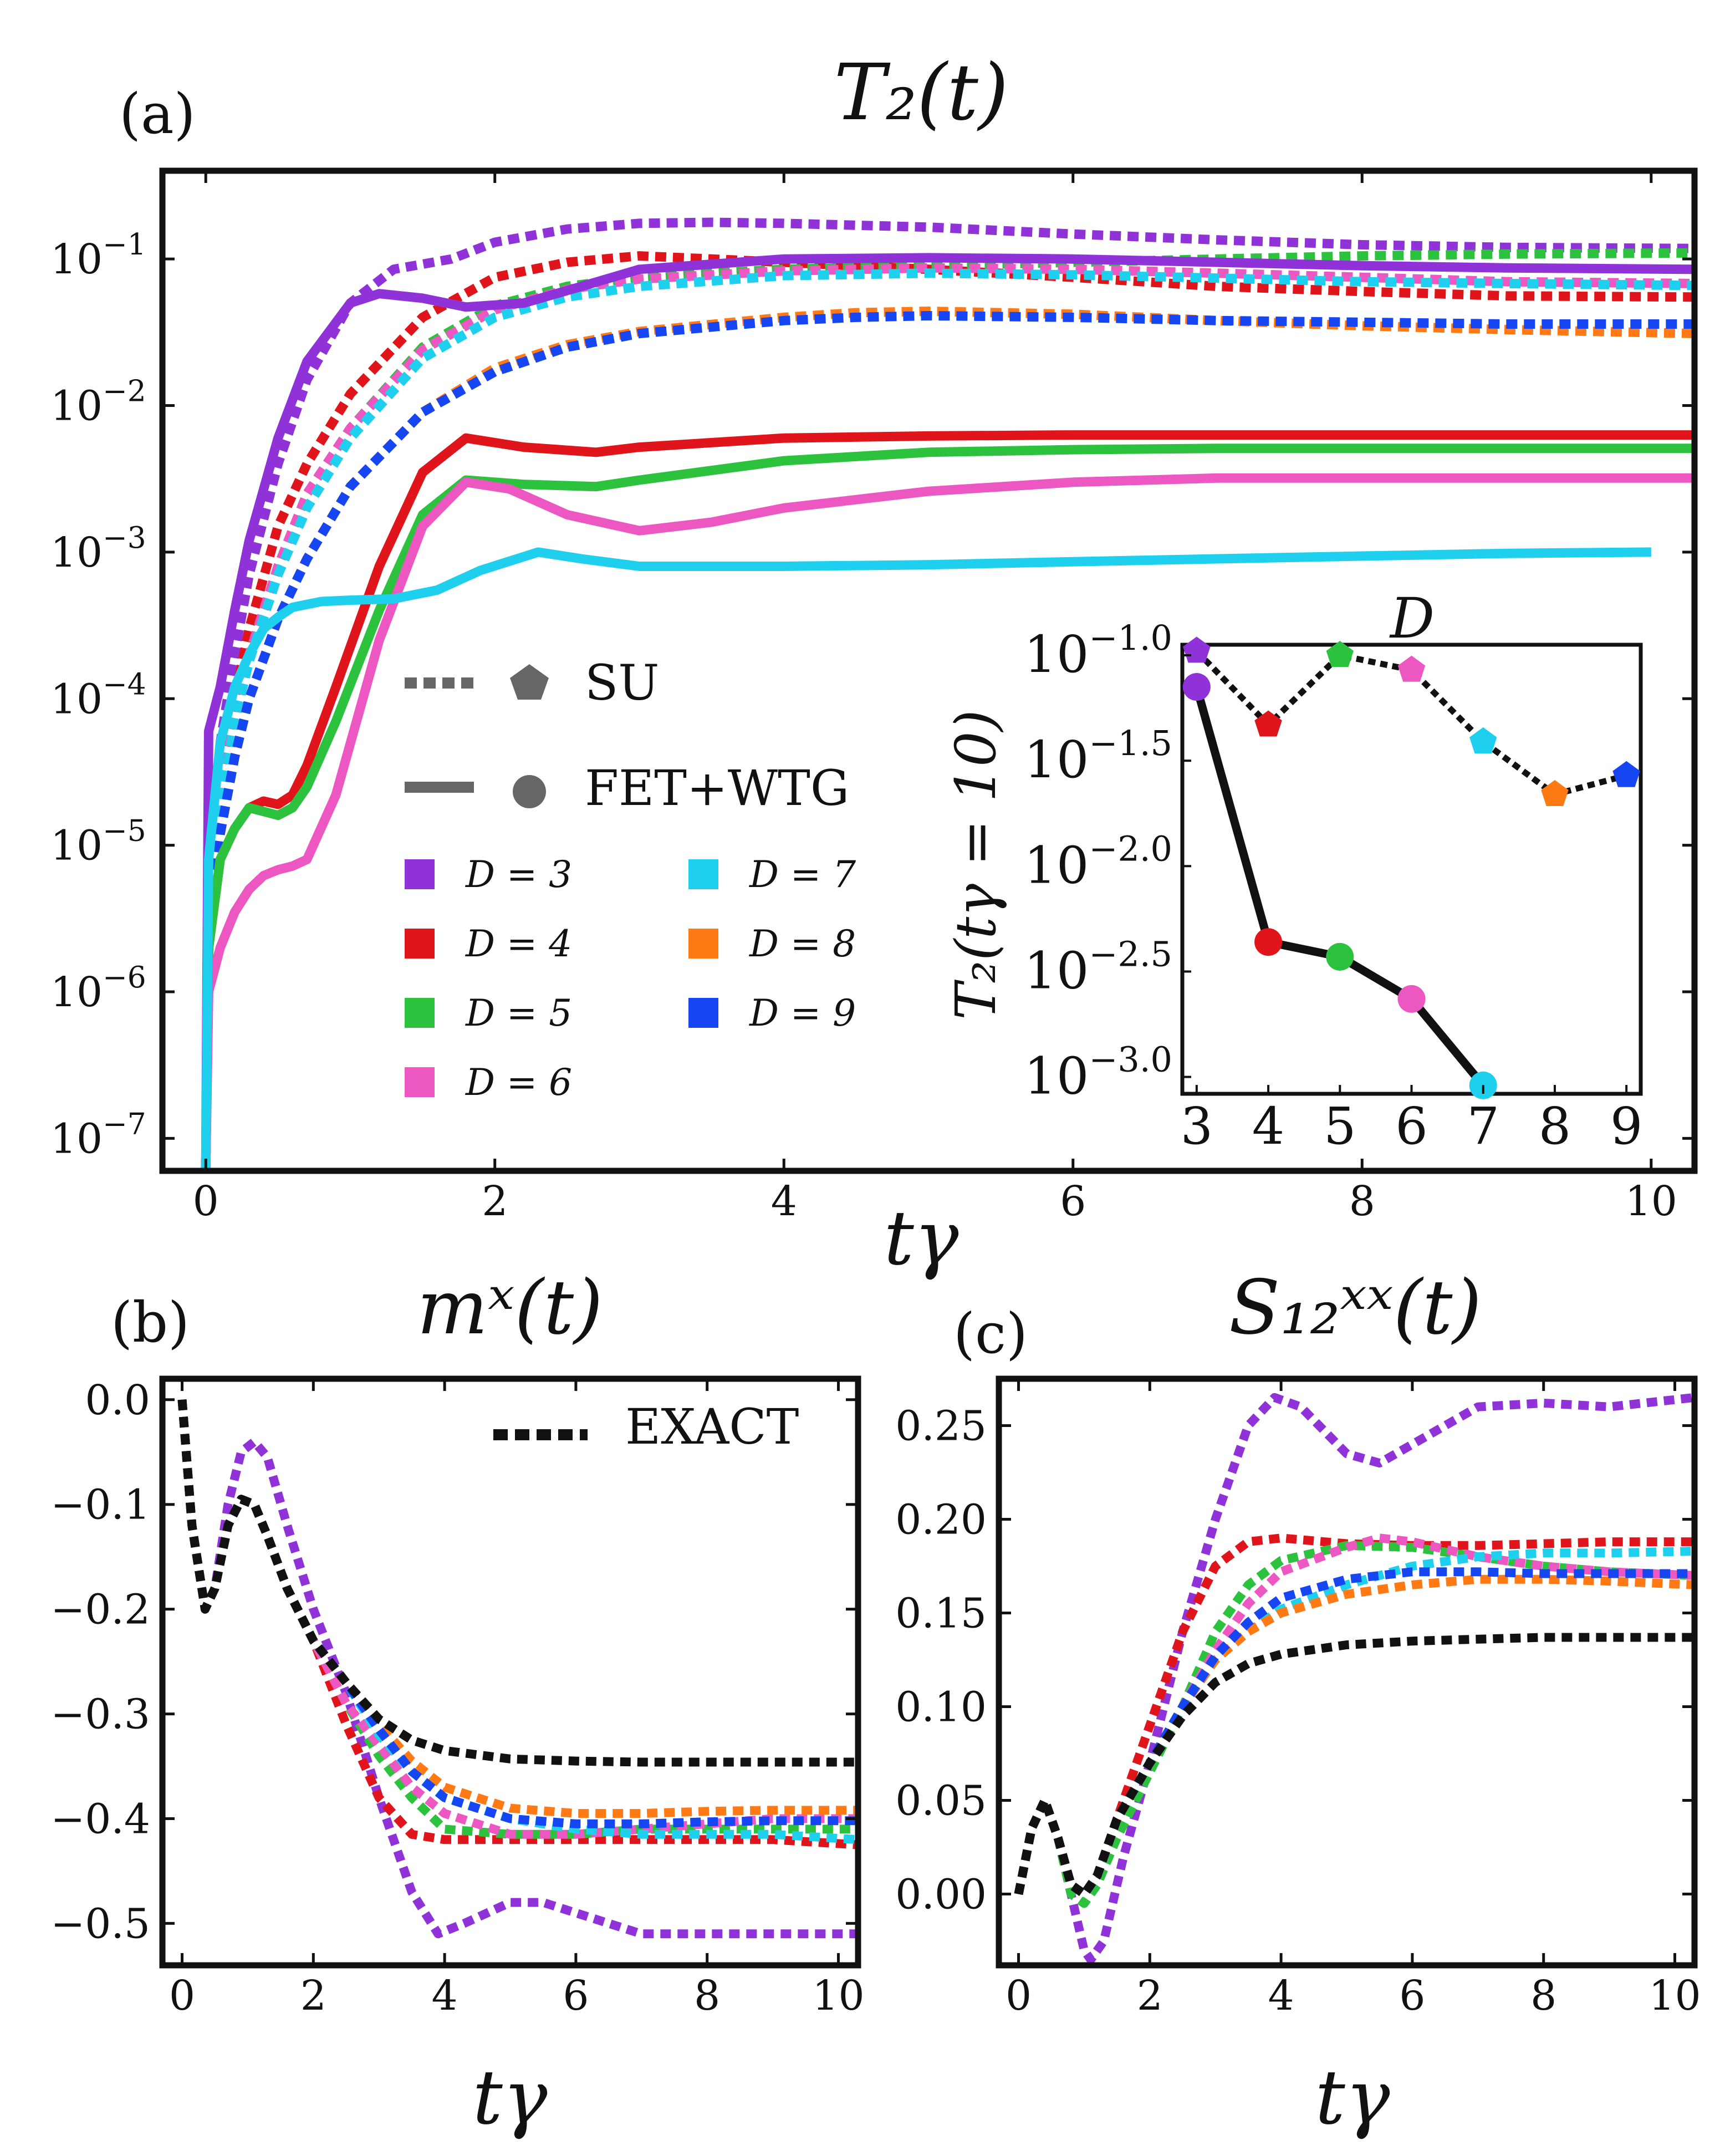 Image resolution: width=1725 pixels, height=2156 pixels. I want to click on inset-marker-su-d8, so click(1555, 793).